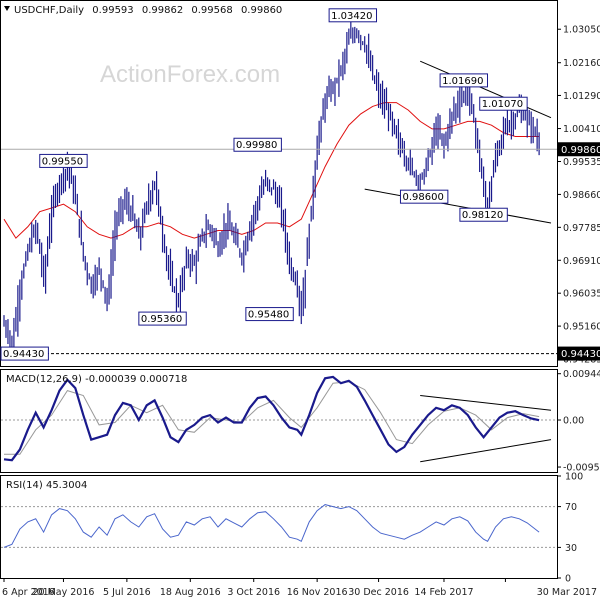 Image resolution: width=600 pixels, height=600 pixels. I want to click on price-label: 0.95480, so click(268, 315).